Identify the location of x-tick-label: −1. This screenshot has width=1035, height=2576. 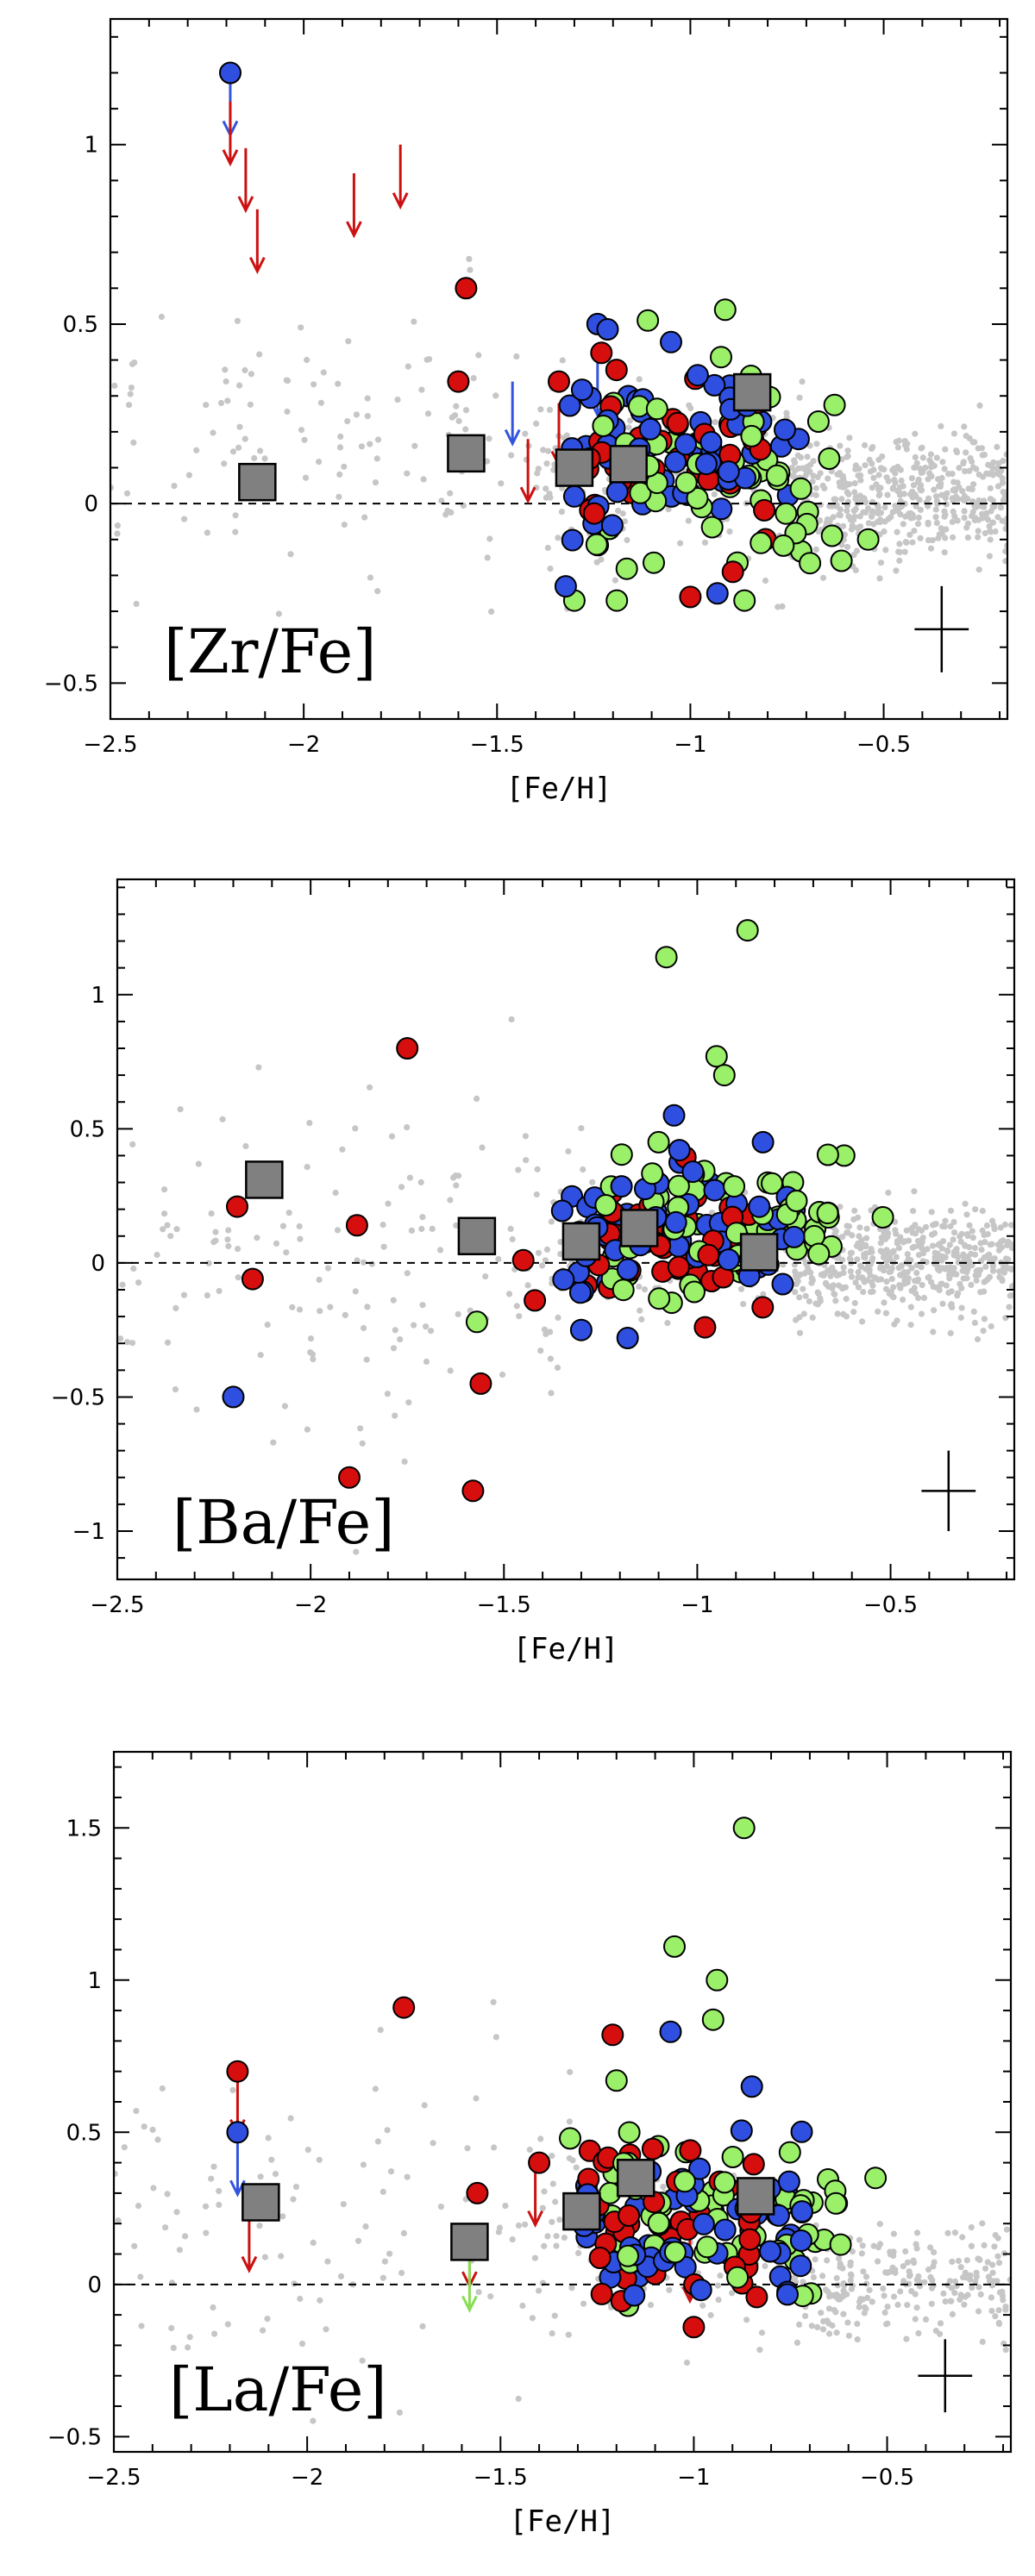
(690, 745).